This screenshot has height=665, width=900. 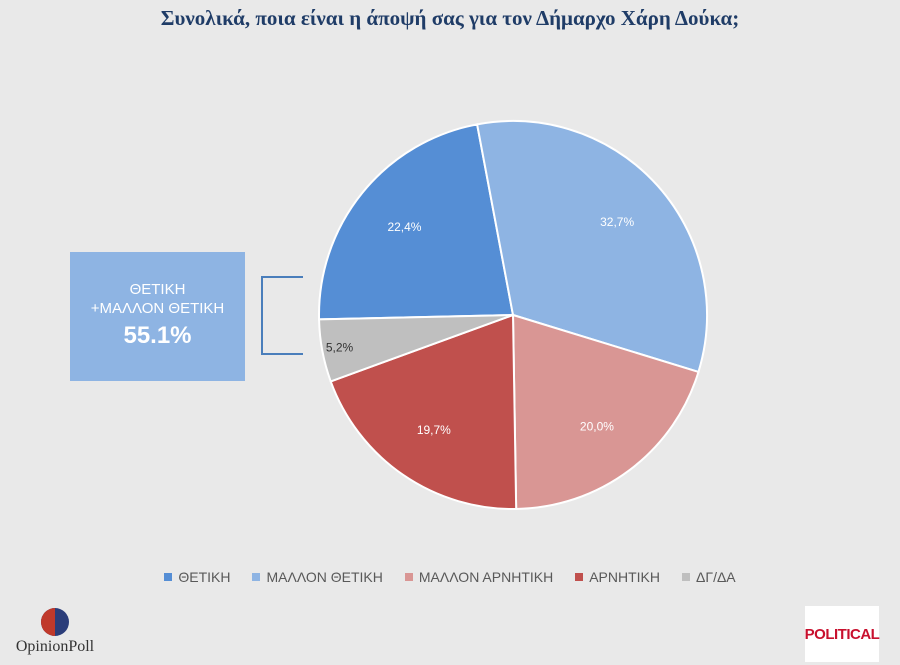 I want to click on opinionpoll-logo: OpinionPoll, so click(x=55, y=632).